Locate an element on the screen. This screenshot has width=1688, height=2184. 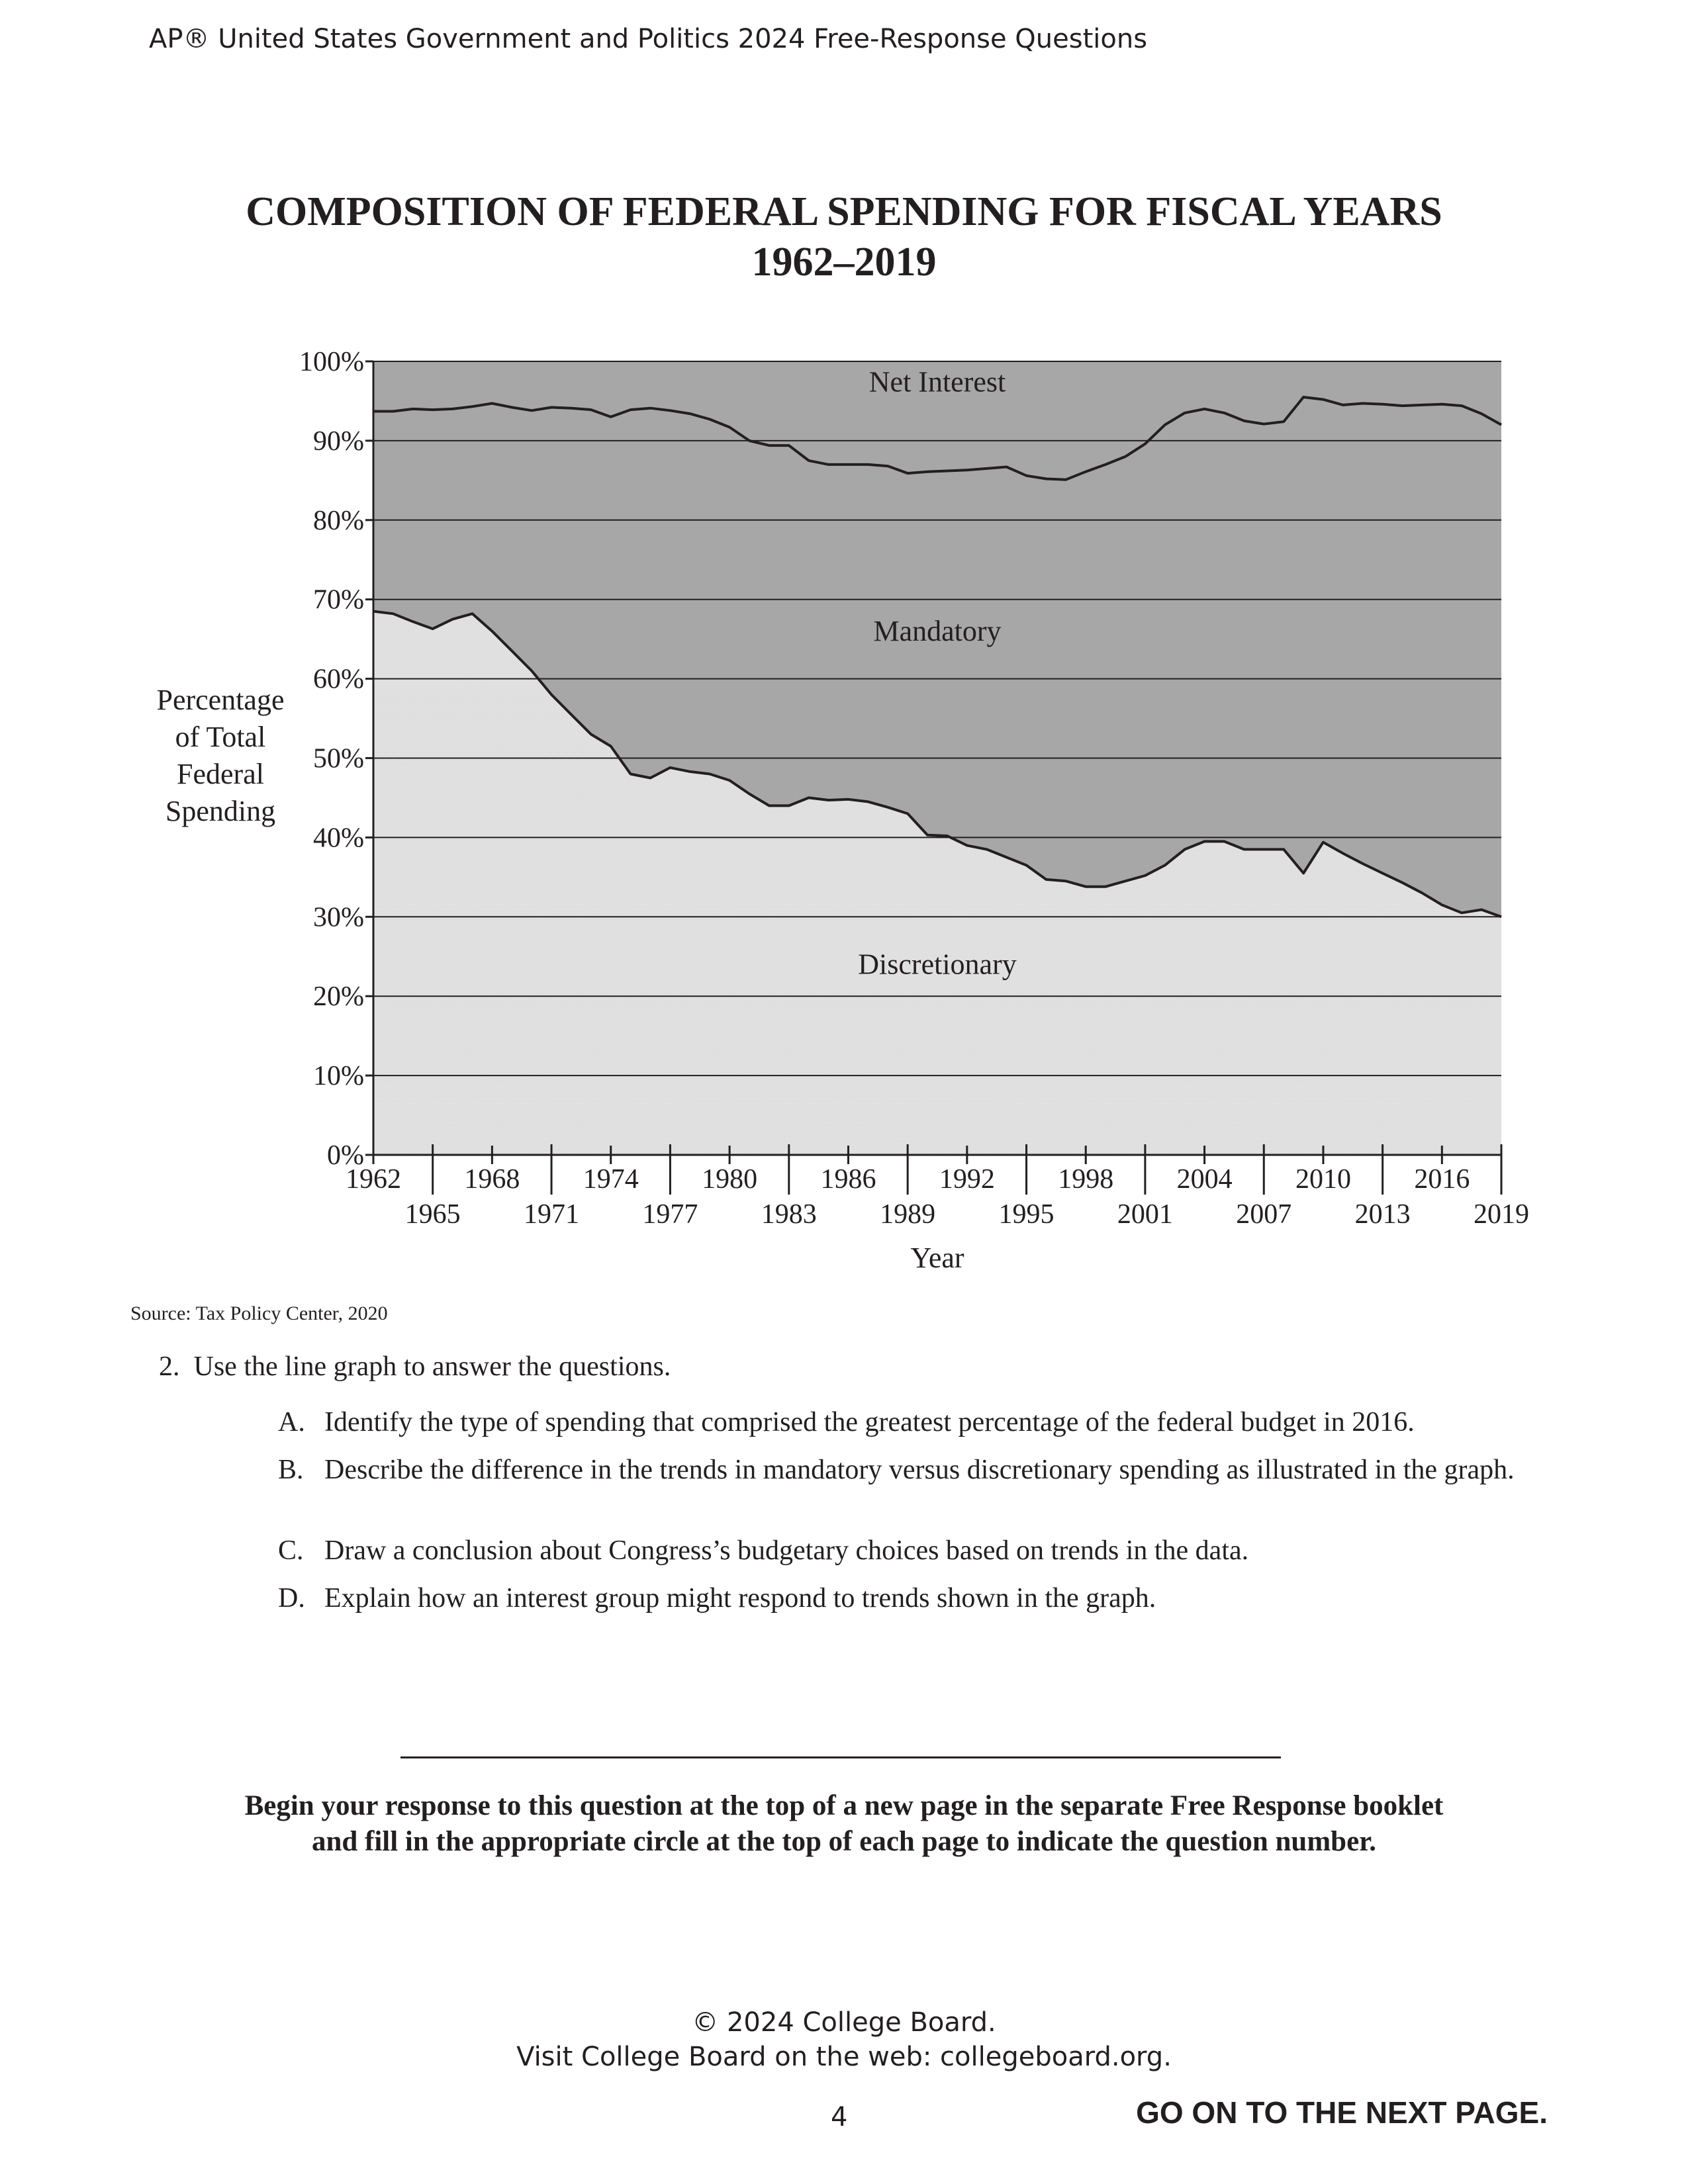
x-tick-label: 1998 is located at coordinates (1085, 1179).